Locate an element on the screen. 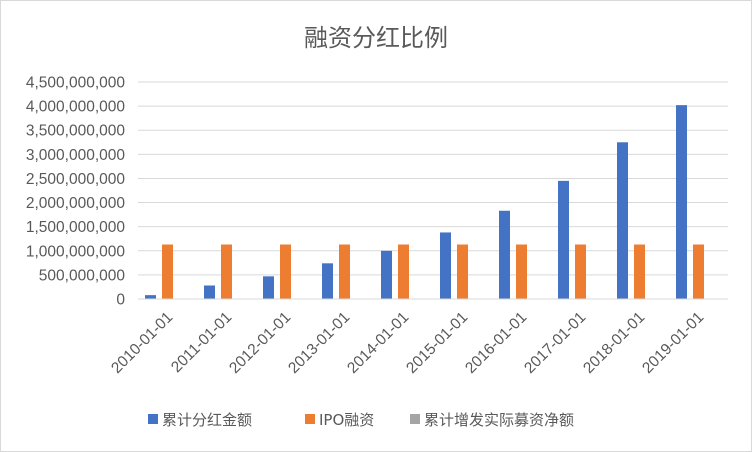  chart-title: 融资分红比例 is located at coordinates (376, 38).